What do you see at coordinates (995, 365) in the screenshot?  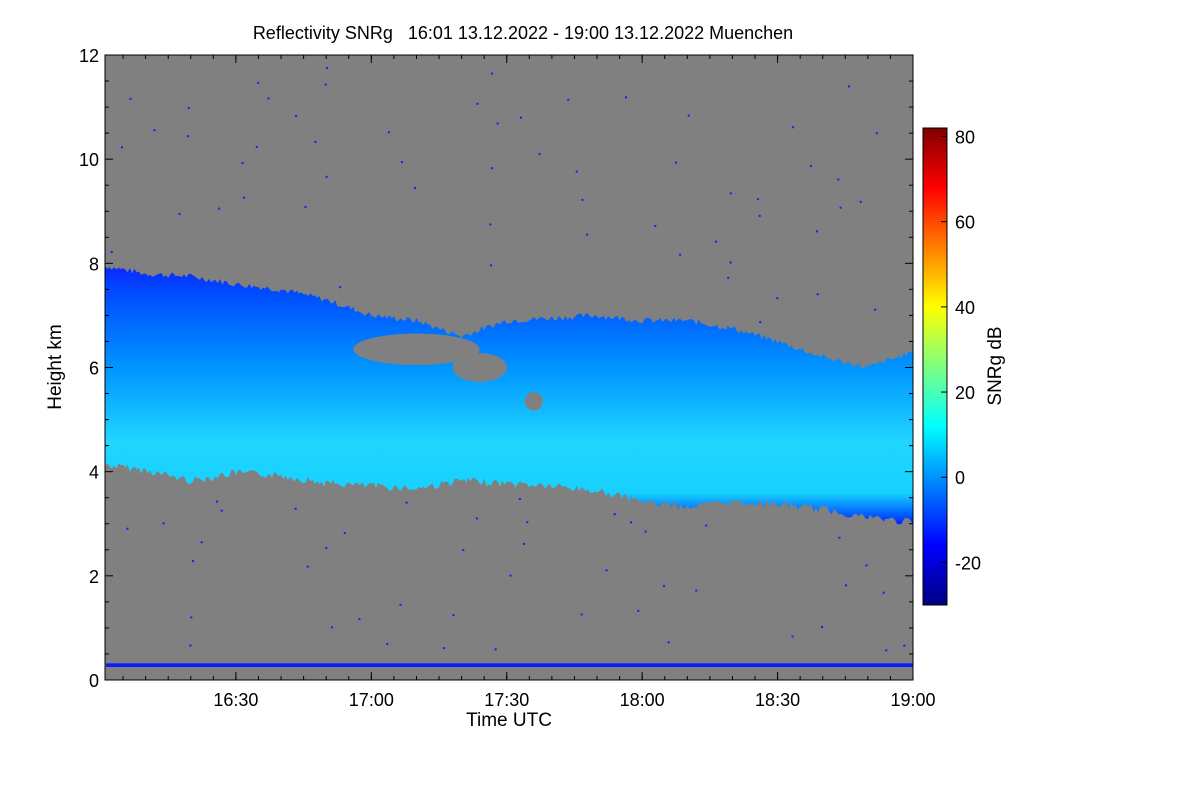 I see `colorbar-label: SNRg dB` at bounding box center [995, 365].